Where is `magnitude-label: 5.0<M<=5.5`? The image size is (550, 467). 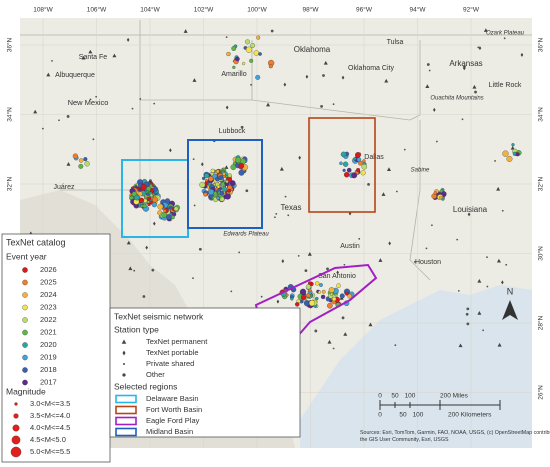
magnitude-label: 5.0<M<=5.5 is located at coordinates (50, 451).